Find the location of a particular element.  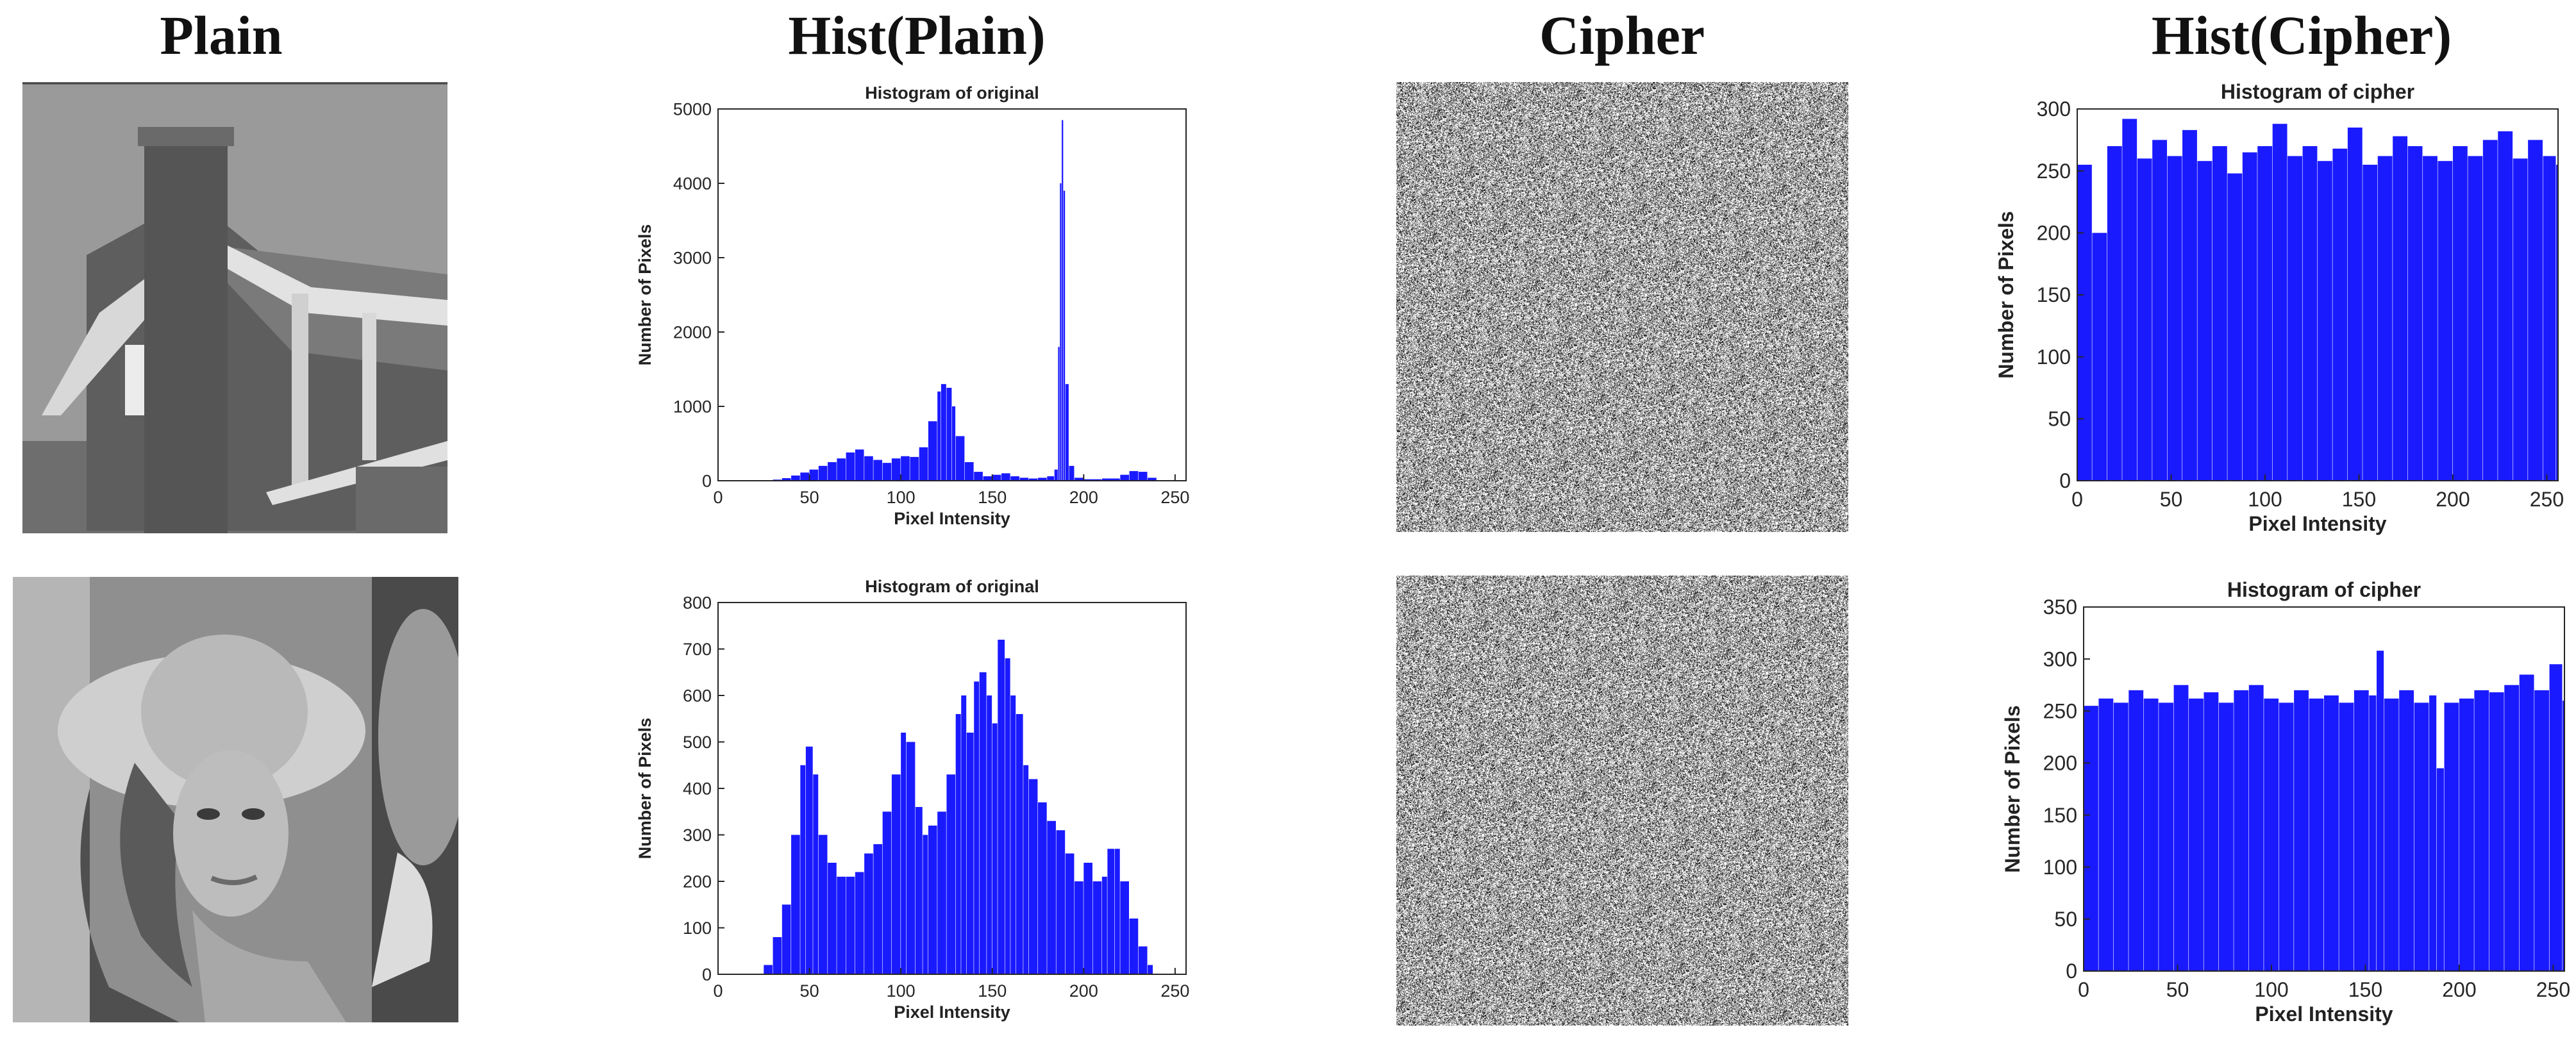

y-tick-label: 600 is located at coordinates (697, 695).